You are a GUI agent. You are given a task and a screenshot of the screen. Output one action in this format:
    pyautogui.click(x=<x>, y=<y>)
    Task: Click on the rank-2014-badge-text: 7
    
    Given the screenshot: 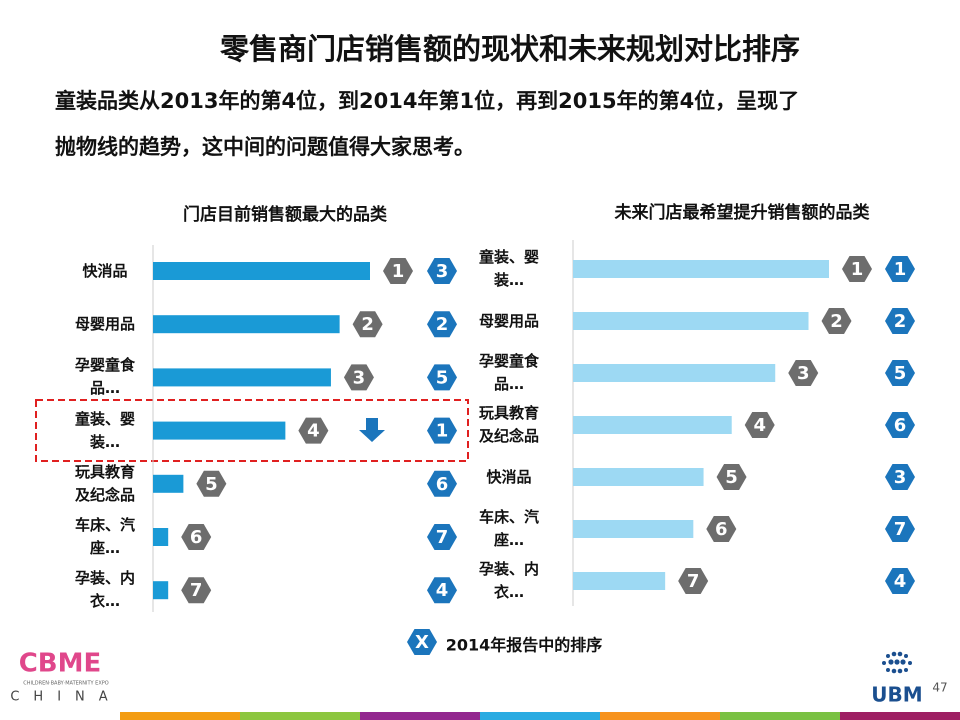 What is the action you would take?
    pyautogui.click(x=442, y=537)
    